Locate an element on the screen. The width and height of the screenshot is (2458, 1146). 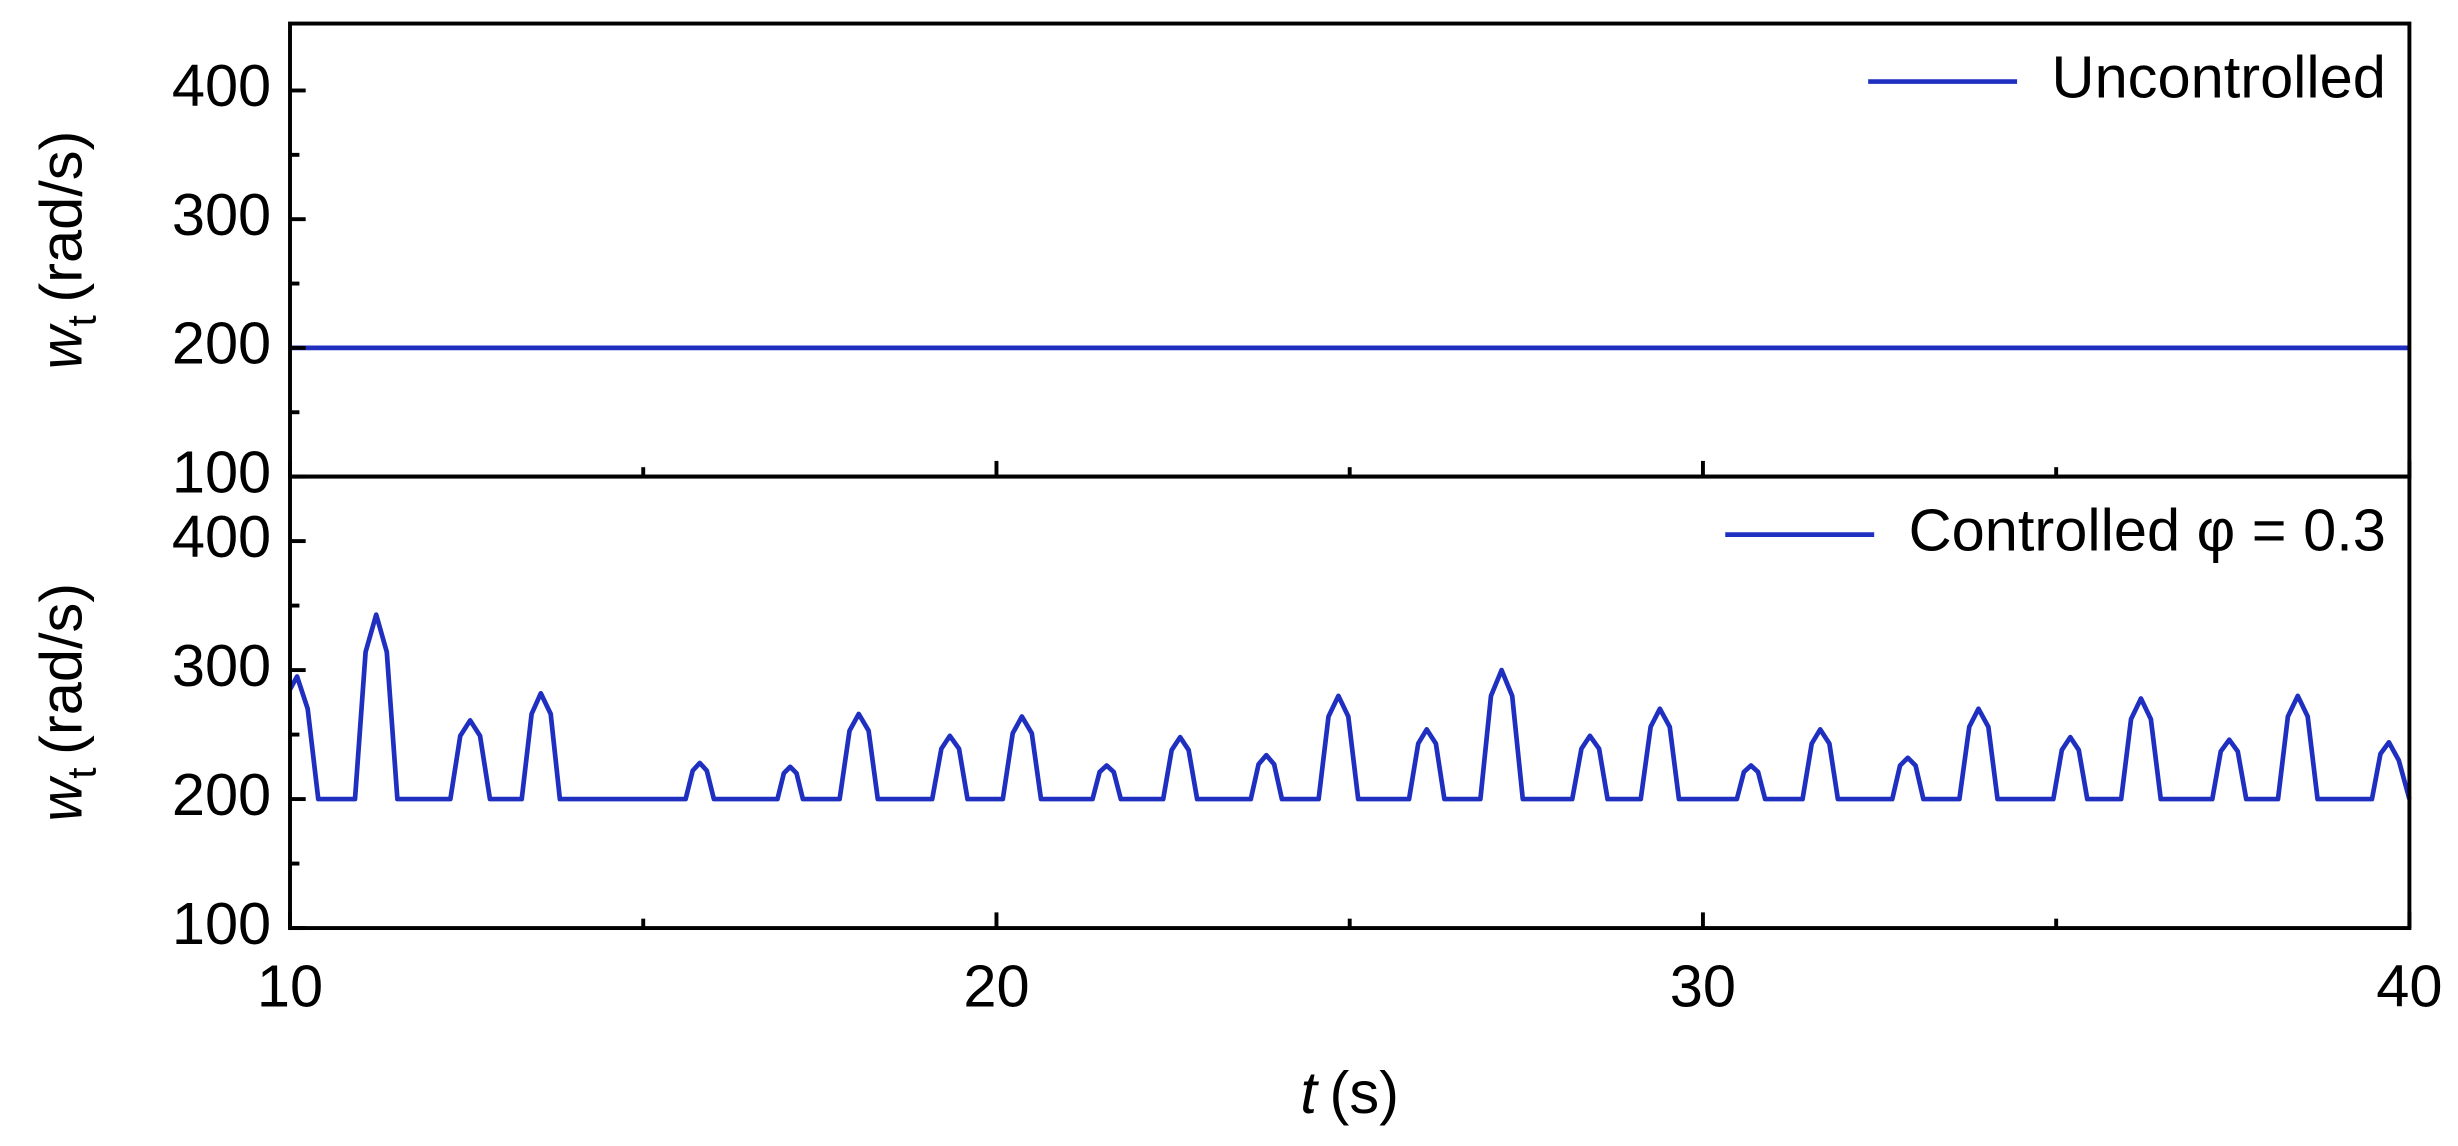
legend-label: Controlled φ = 0.3 is located at coordinates (2147, 529).